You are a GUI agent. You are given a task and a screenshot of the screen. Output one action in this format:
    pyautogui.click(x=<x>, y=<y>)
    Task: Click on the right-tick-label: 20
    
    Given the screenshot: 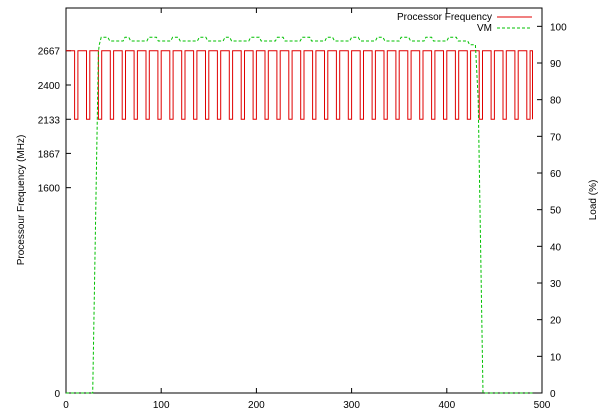 What is the action you would take?
    pyautogui.click(x=556, y=321)
    